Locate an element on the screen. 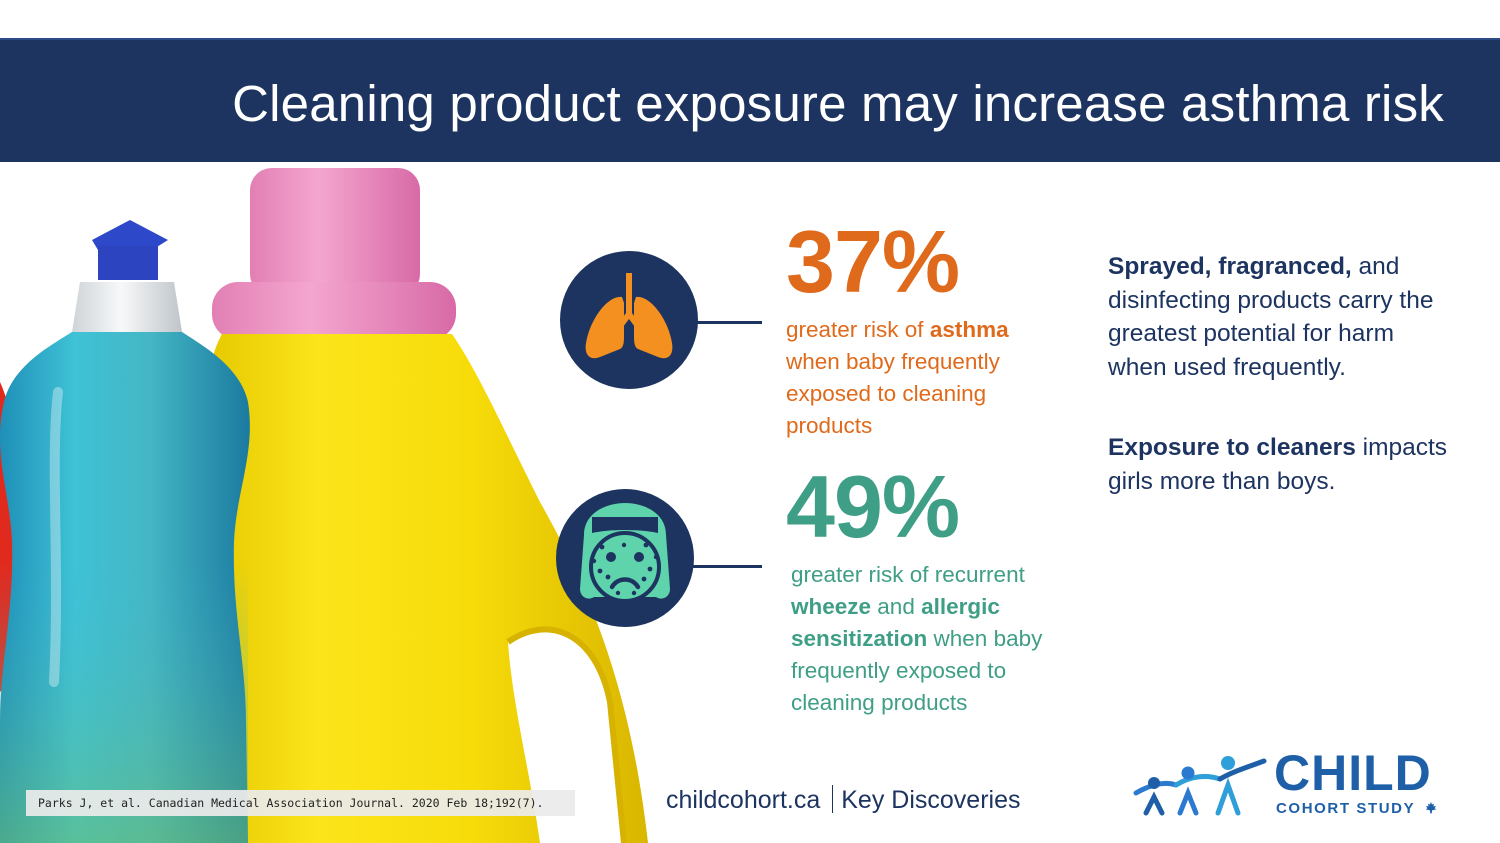 The image size is (1500, 843). footer-section: Key Discoveries is located at coordinates (931, 800).